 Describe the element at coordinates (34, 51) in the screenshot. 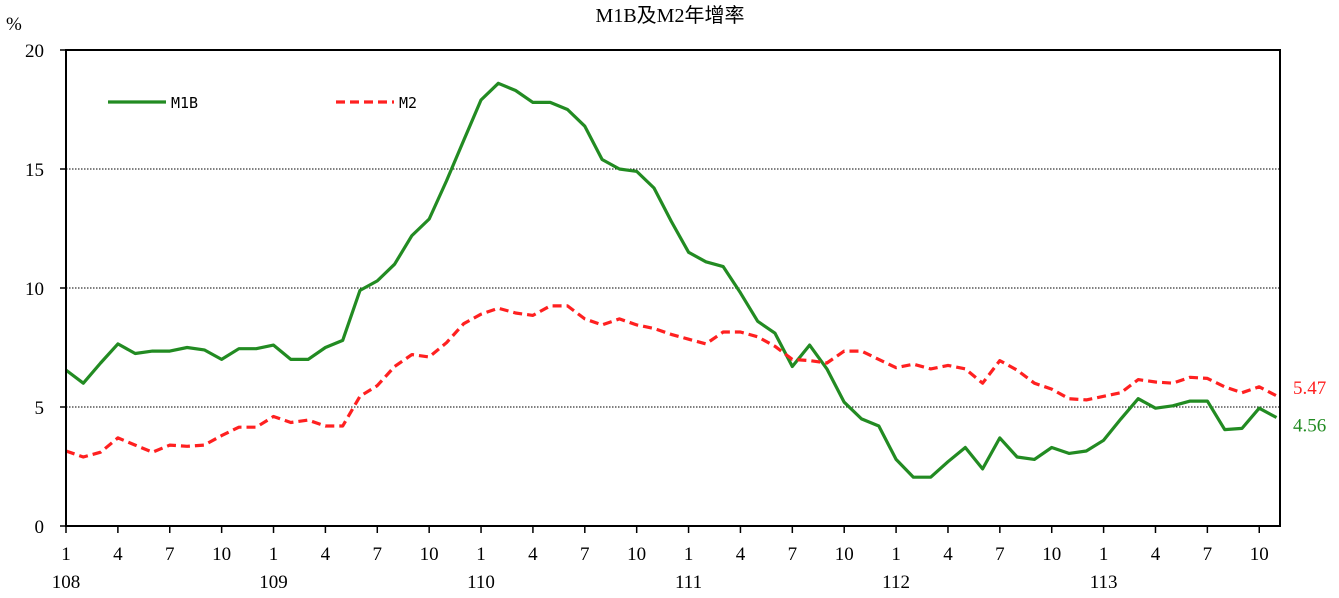

I see `y-tick-label: 20` at that location.